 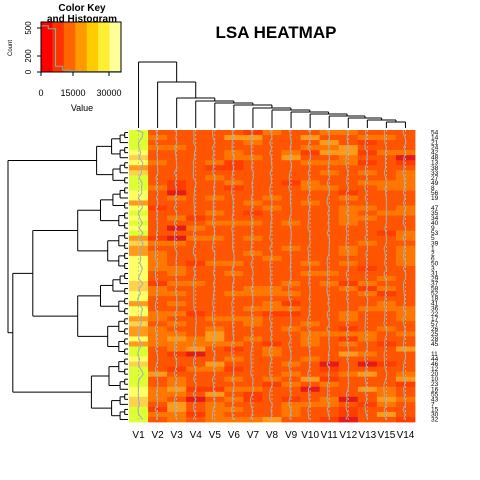 What do you see at coordinates (435, 384) in the screenshot?
I see `row-label: 23` at bounding box center [435, 384].